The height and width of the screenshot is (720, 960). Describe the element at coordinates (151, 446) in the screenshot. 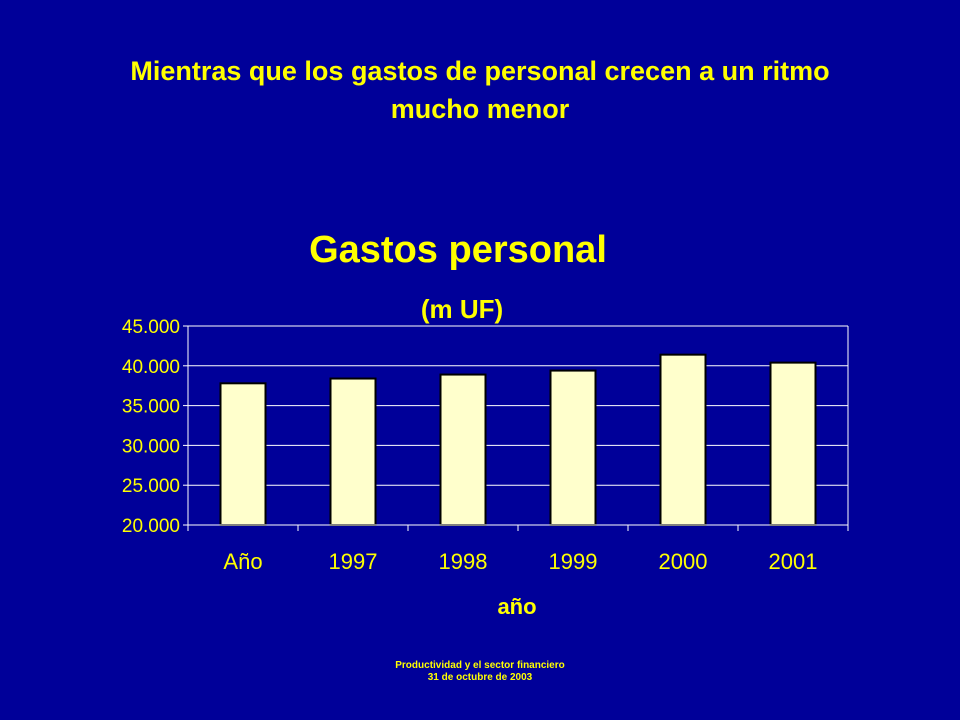

I see `y-tick-label: 30.000` at that location.